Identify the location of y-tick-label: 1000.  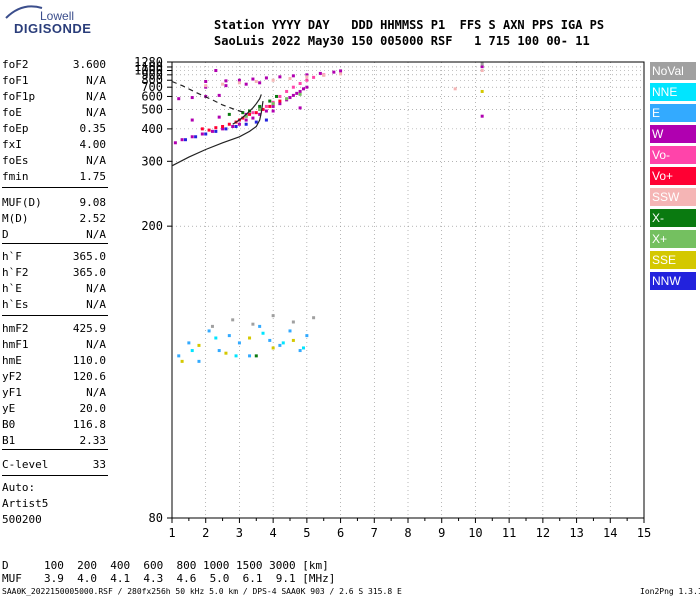
(148, 71).